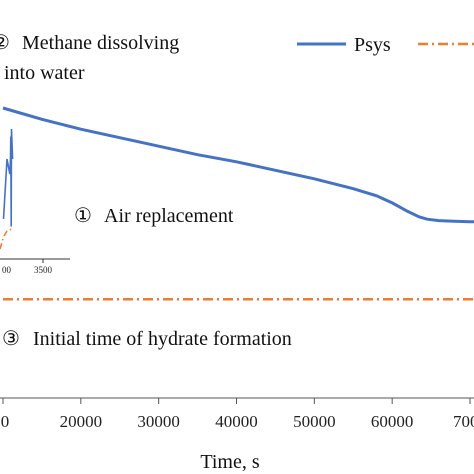 The width and height of the screenshot is (474, 474). What do you see at coordinates (35, 201) in the screenshot?
I see `inset: 00 3500` at bounding box center [35, 201].